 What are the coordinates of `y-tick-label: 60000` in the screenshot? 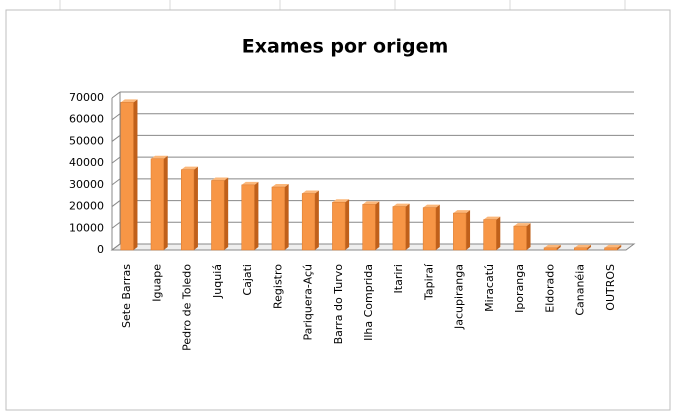 It's located at (86, 119).